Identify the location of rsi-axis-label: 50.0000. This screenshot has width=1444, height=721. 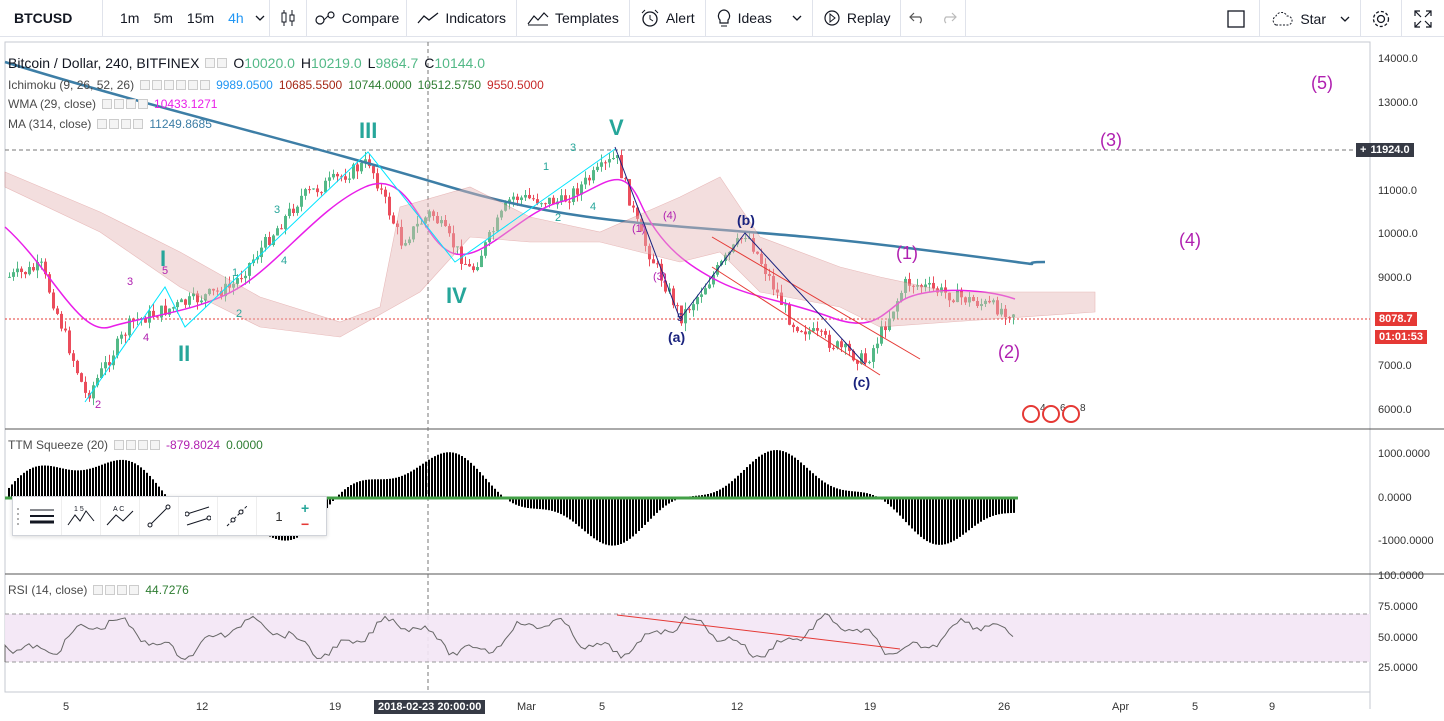
(1398, 638).